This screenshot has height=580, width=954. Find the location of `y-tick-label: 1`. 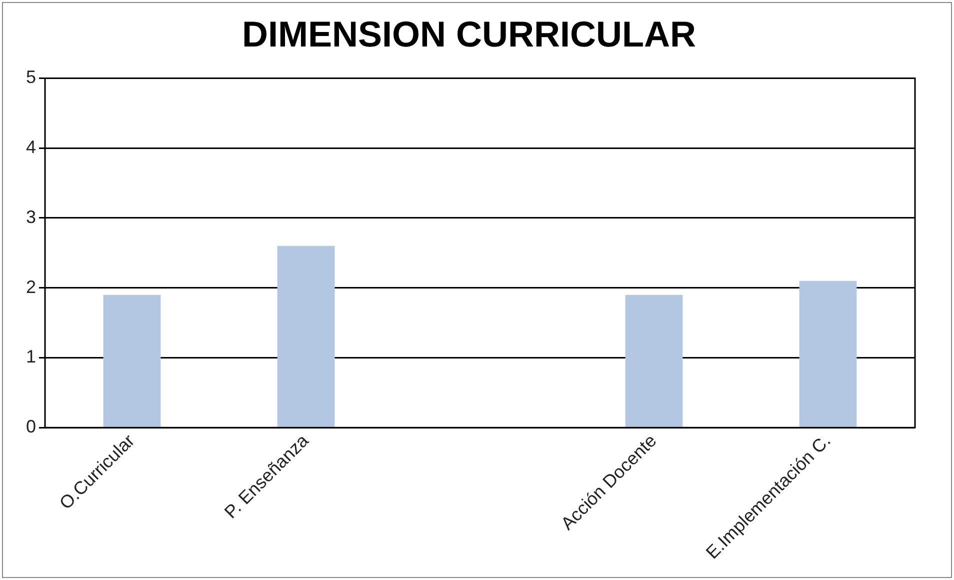

y-tick-label: 1 is located at coordinates (31, 356).